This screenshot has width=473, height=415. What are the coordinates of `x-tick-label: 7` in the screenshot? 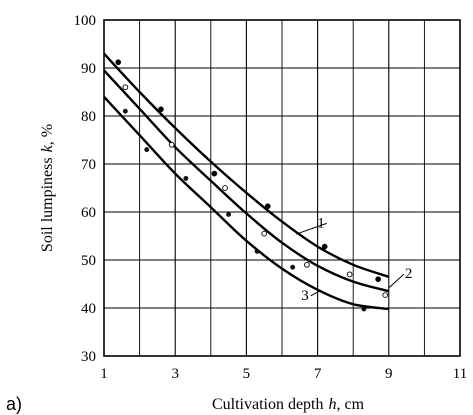 It's located at (318, 374).